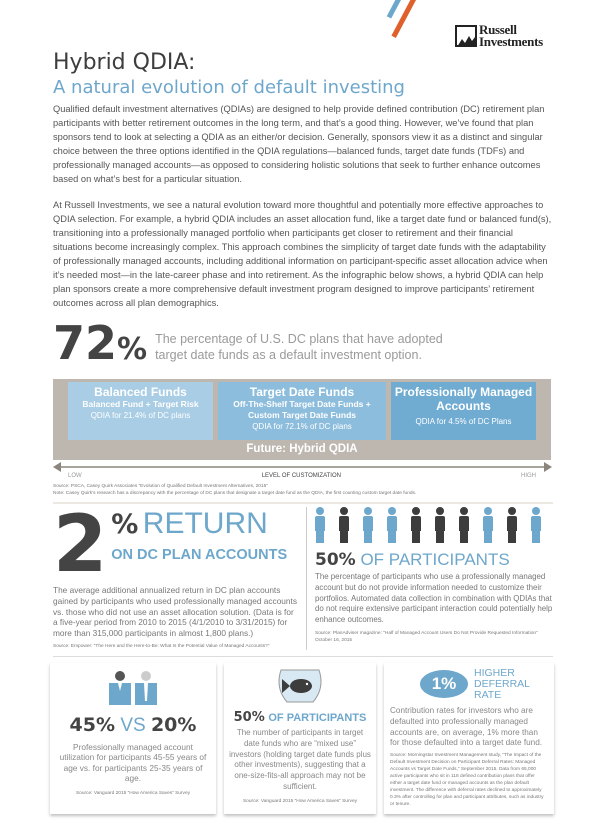  I want to click on participants-headline: 50% OF PARTICIPANTS, so click(412, 560).